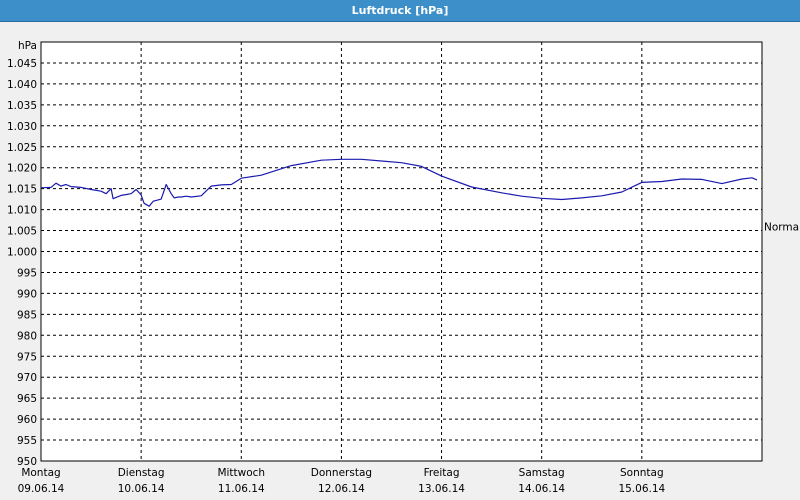  What do you see at coordinates (27, 378) in the screenshot?
I see `y-tick-label: 970` at bounding box center [27, 378].